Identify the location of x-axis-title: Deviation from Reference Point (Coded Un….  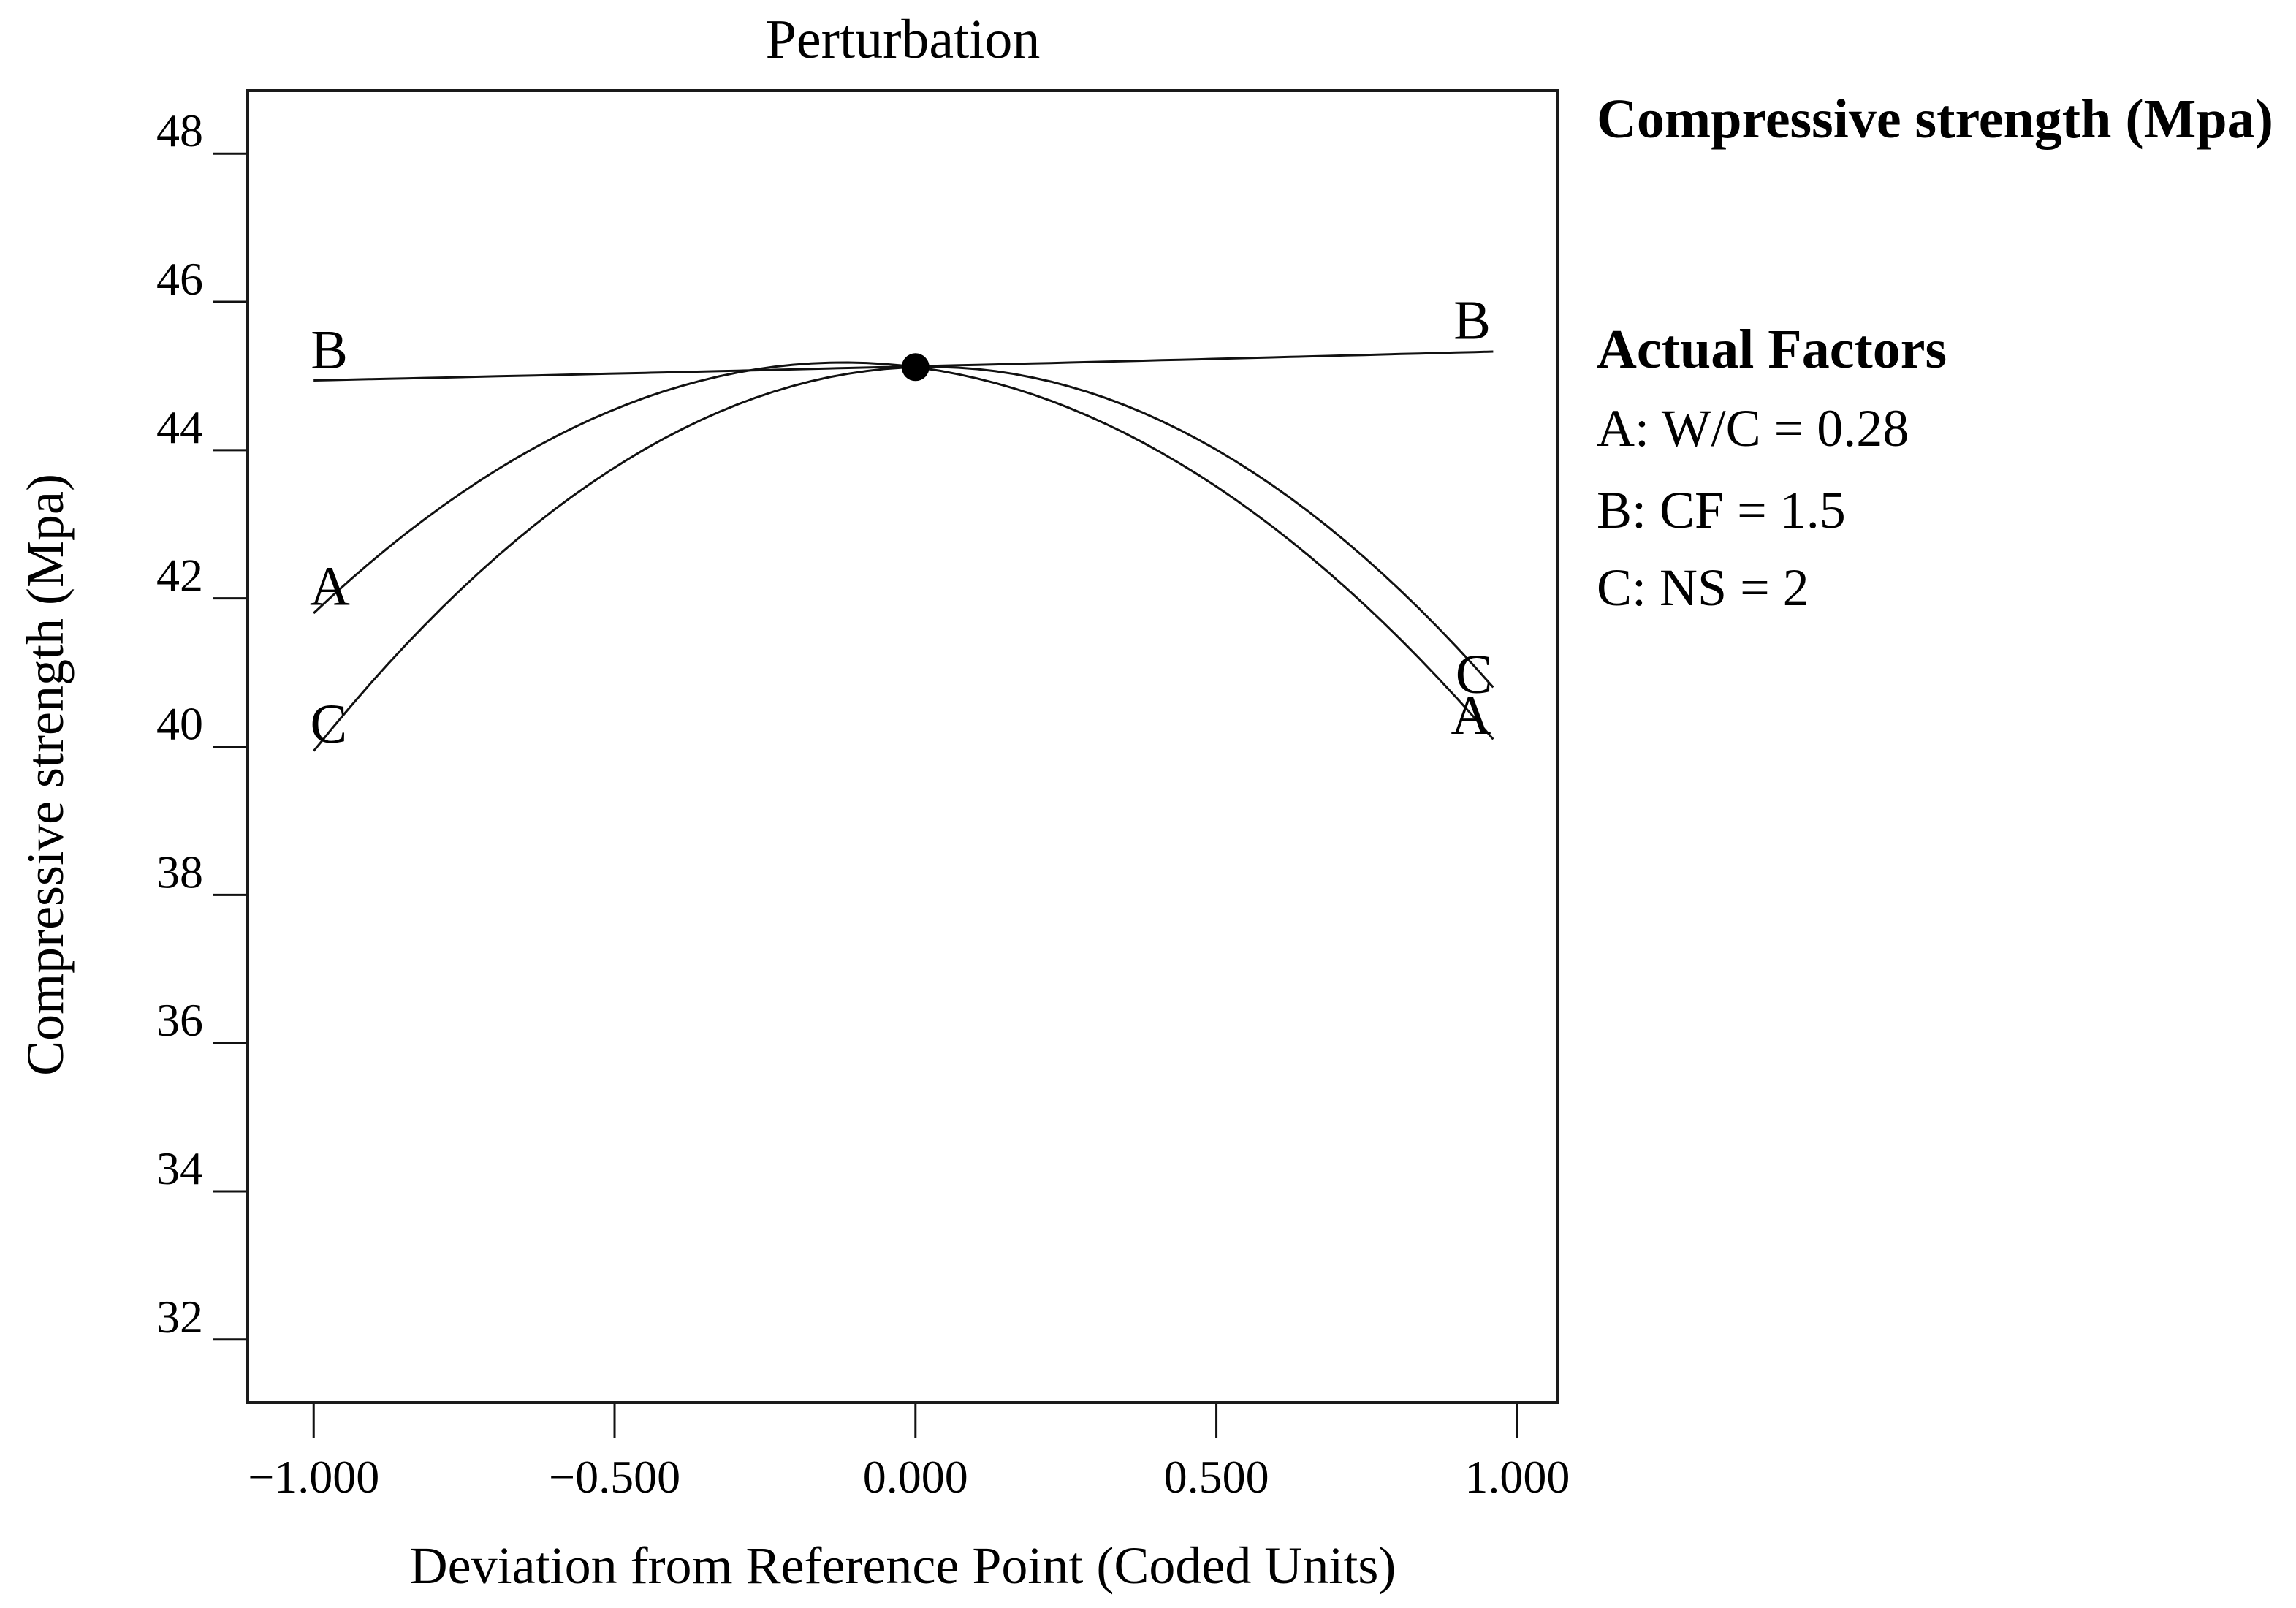
(902, 1566).